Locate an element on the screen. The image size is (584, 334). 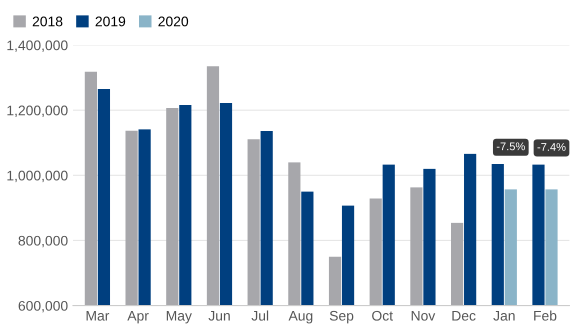
x-tick-label: Oct is located at coordinates (382, 315).